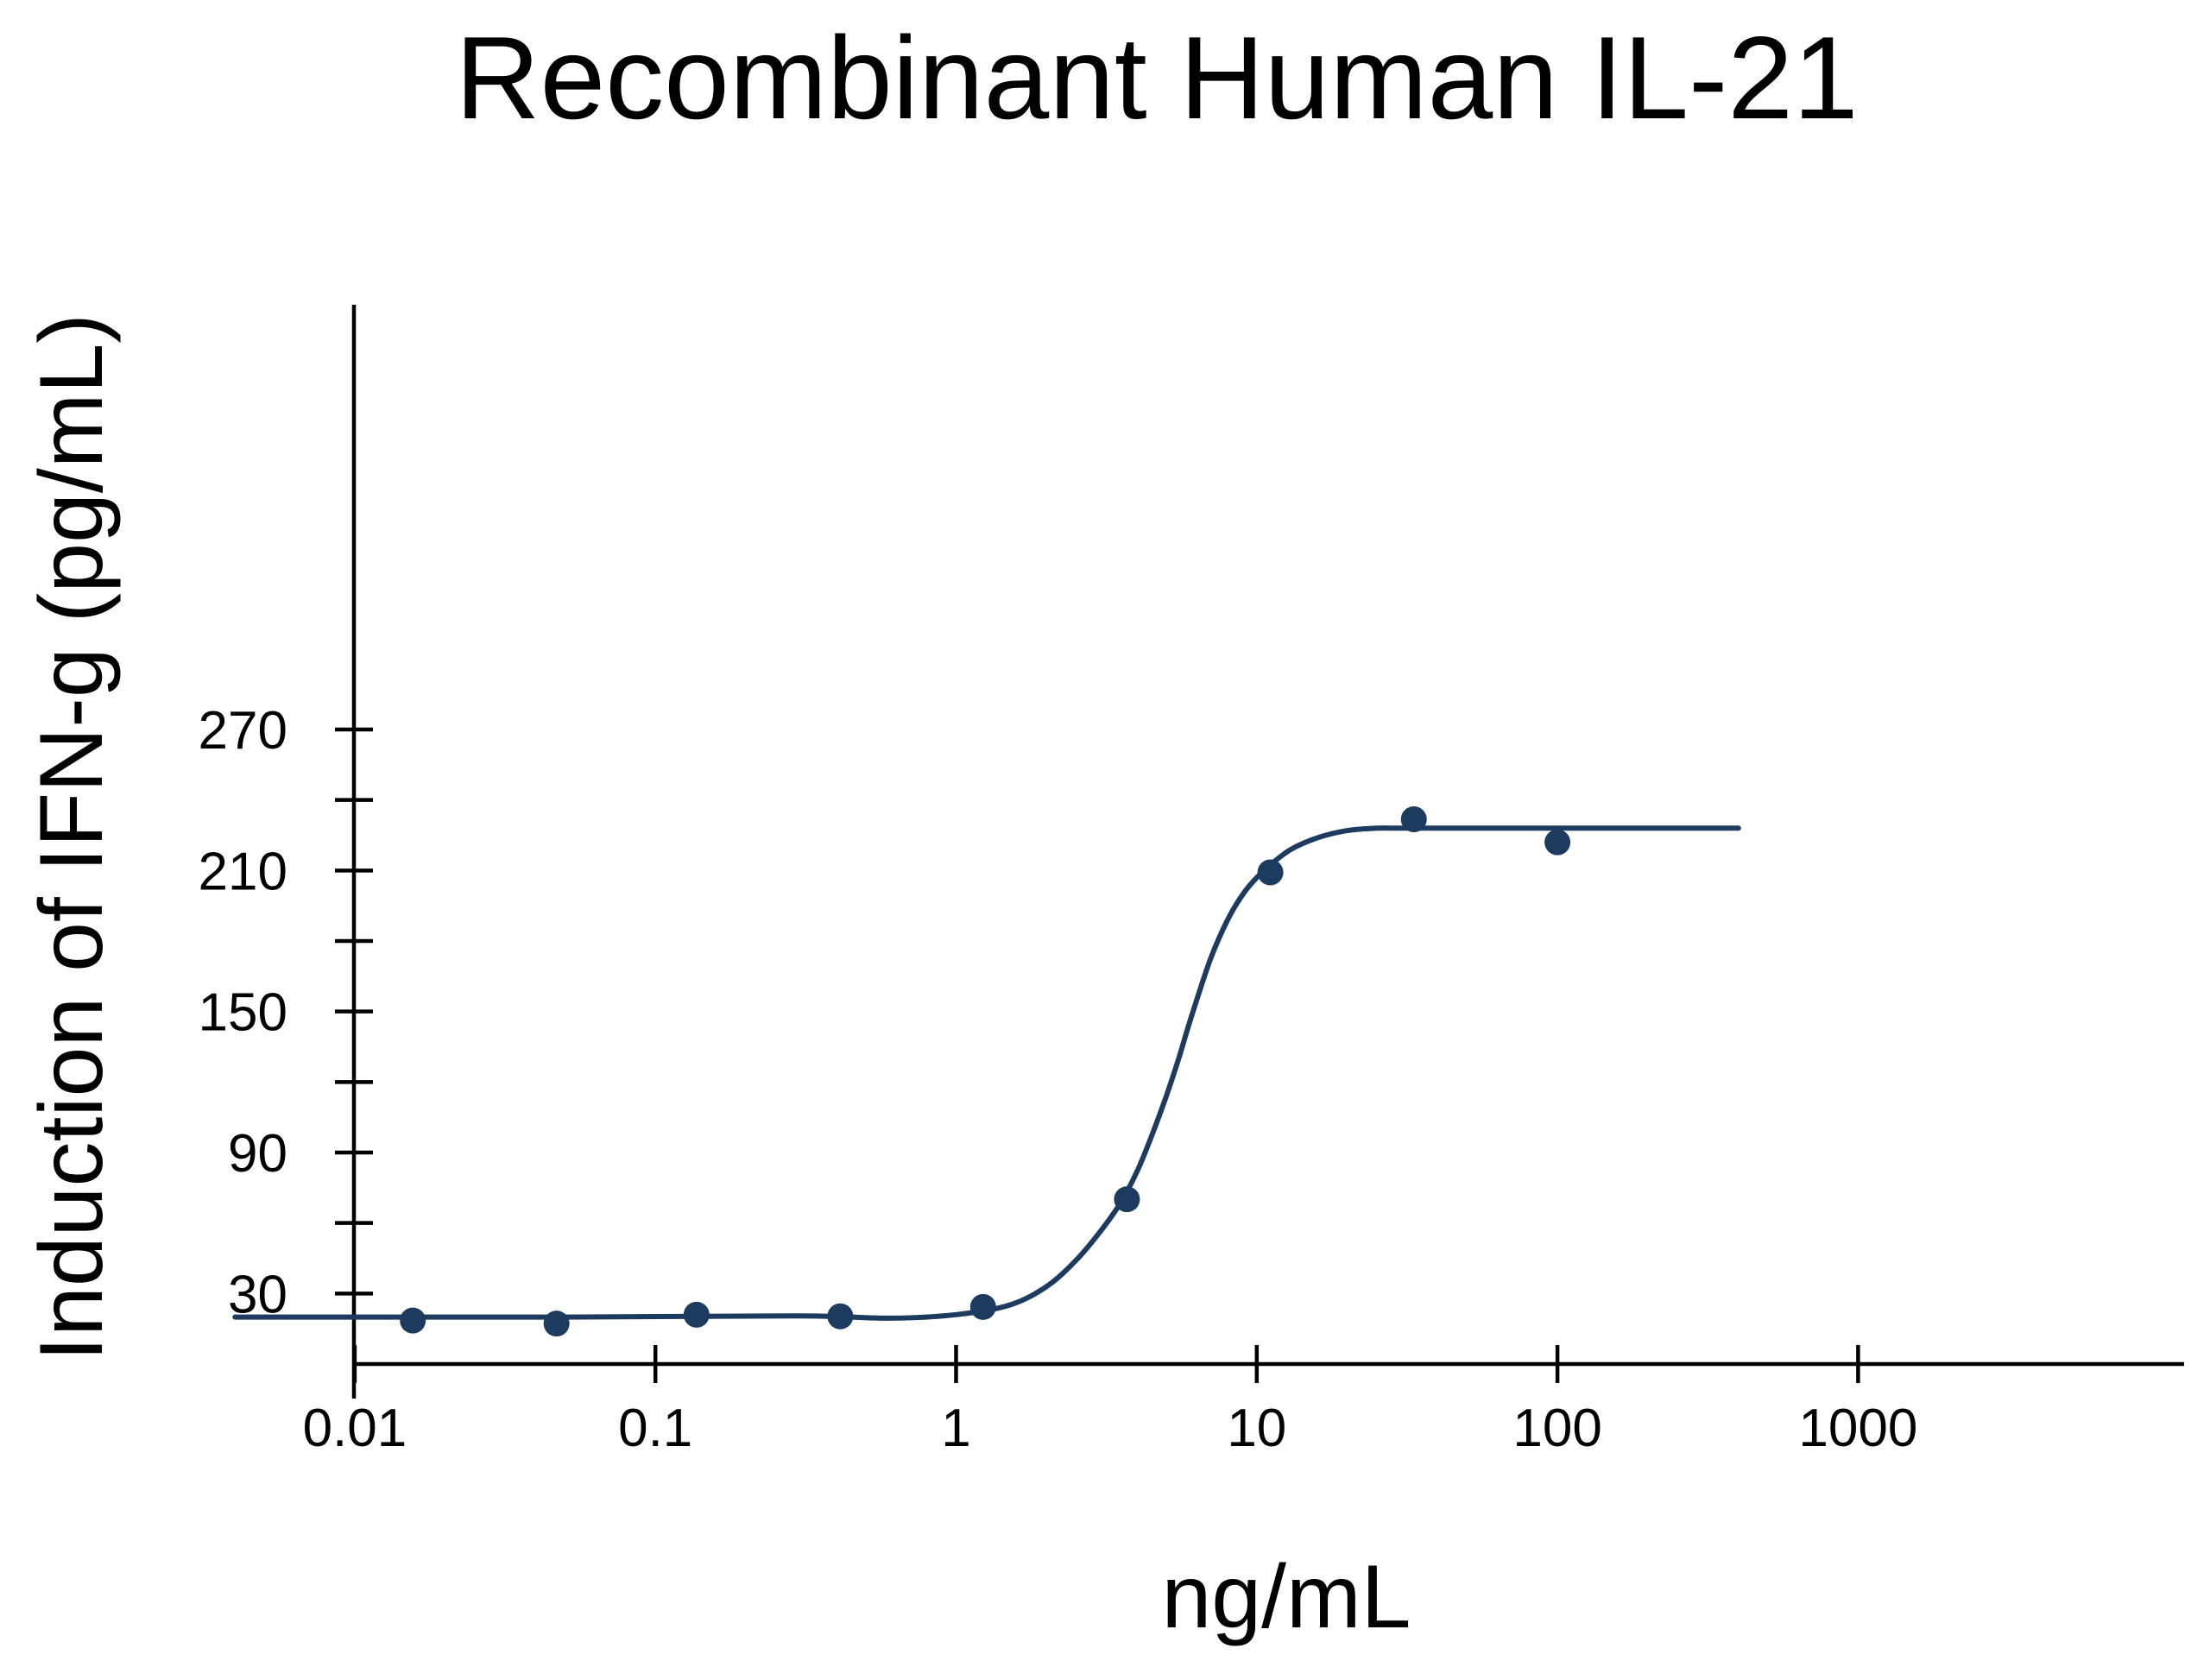 This screenshot has width=2210, height=1680. Describe the element at coordinates (1156, 77) in the screenshot. I see `chart-title: Recombinant Human IL-21` at that location.